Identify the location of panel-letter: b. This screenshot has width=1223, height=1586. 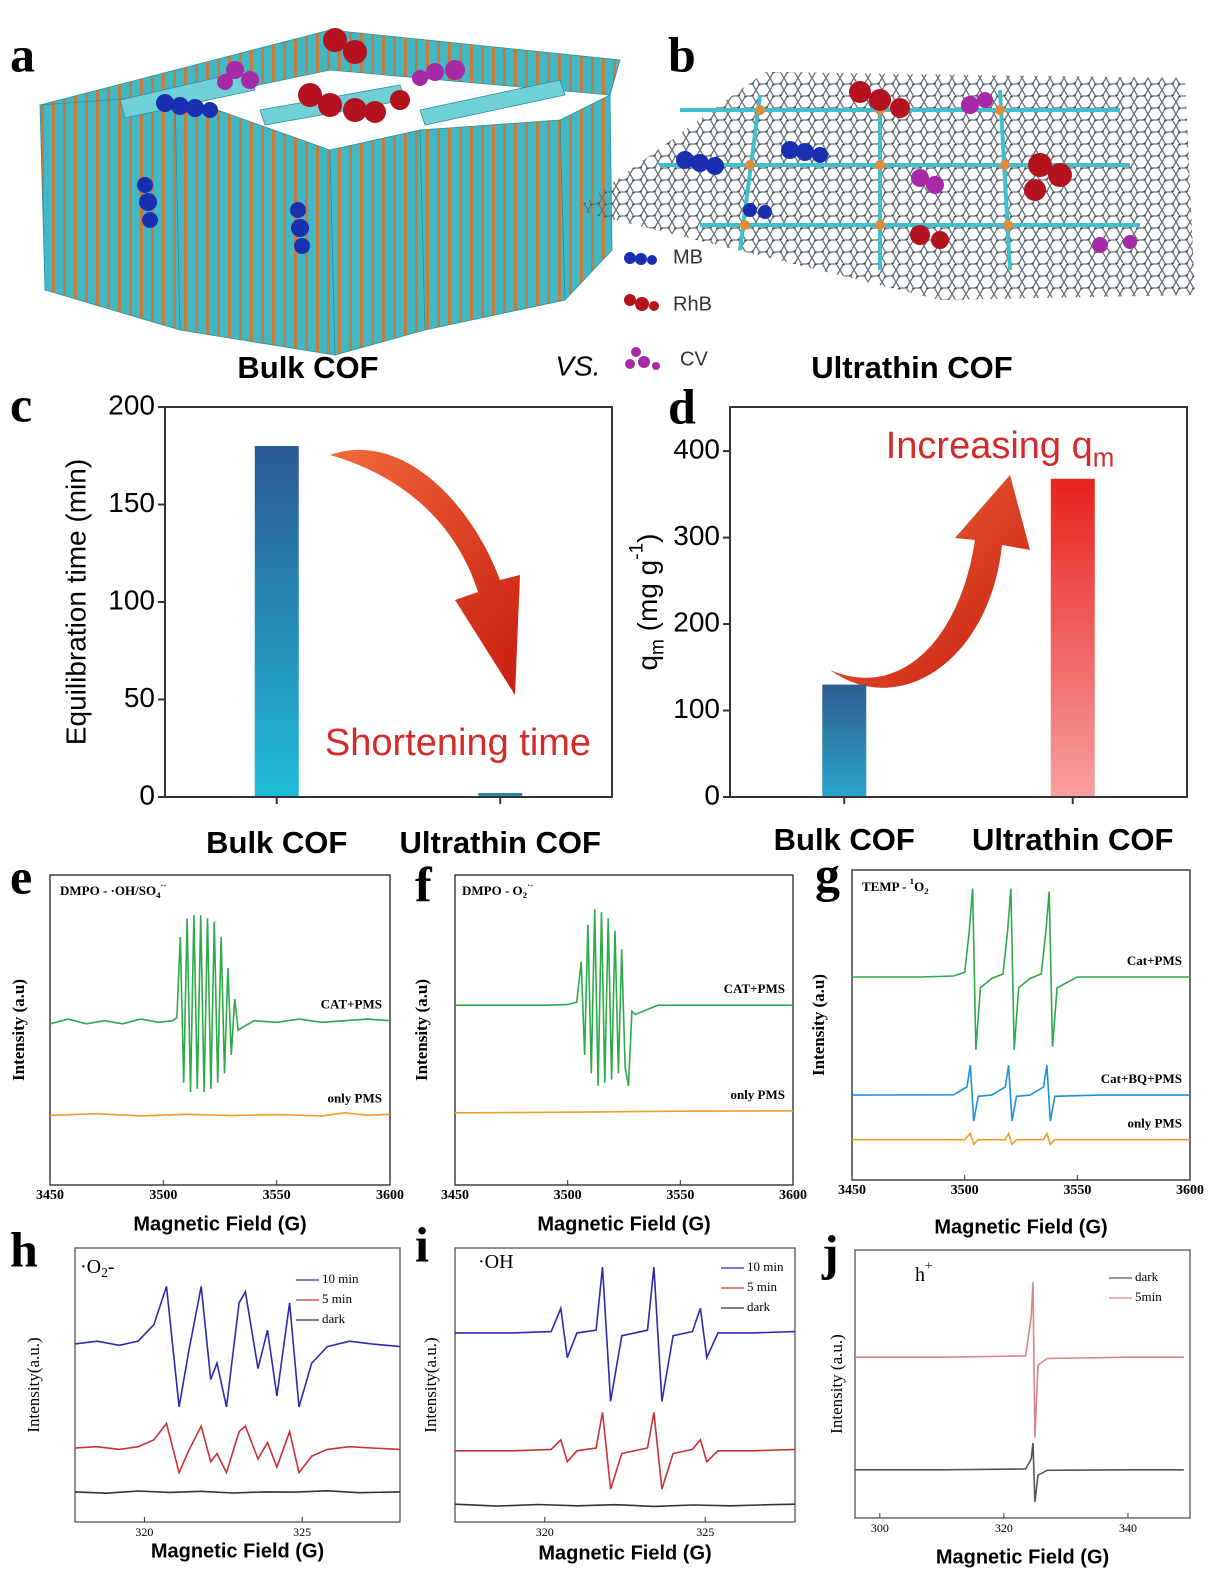
(682, 54).